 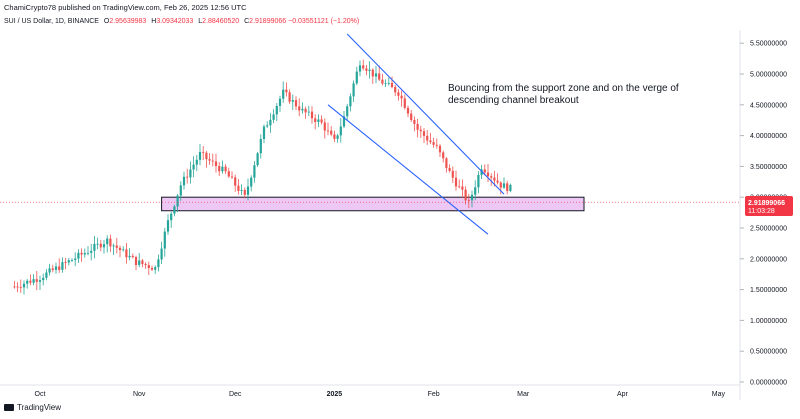 What do you see at coordinates (128, 21) in the screenshot?
I see `open-value: 2.95639983` at bounding box center [128, 21].